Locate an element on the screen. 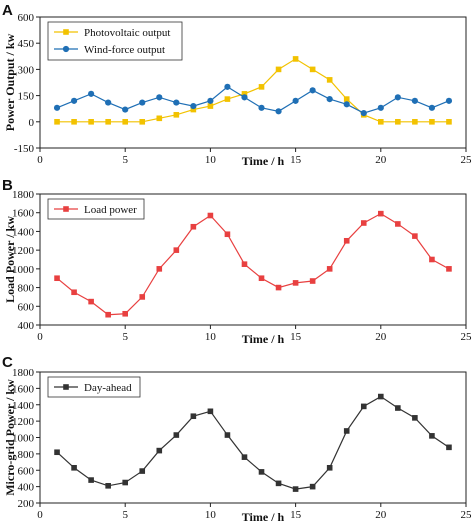 The height and width of the screenshot is (529, 474). panel-b-x-tick-label: 25 is located at coordinates (467, 337).